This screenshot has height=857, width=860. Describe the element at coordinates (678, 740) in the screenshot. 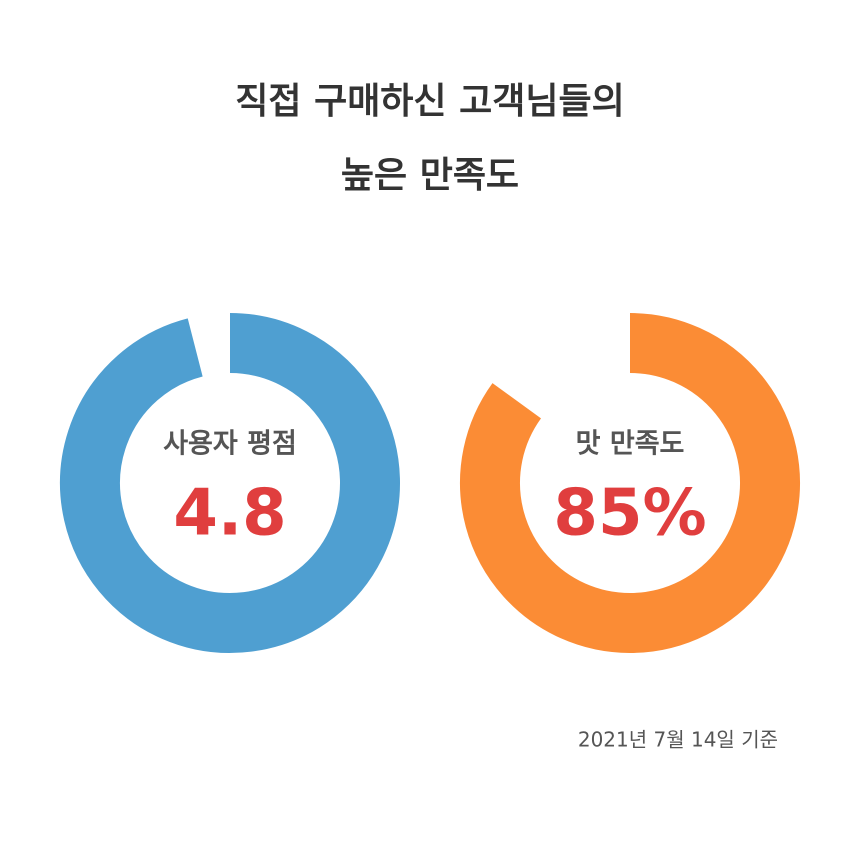

I see `note: 2021년 7월 14일 기준` at that location.